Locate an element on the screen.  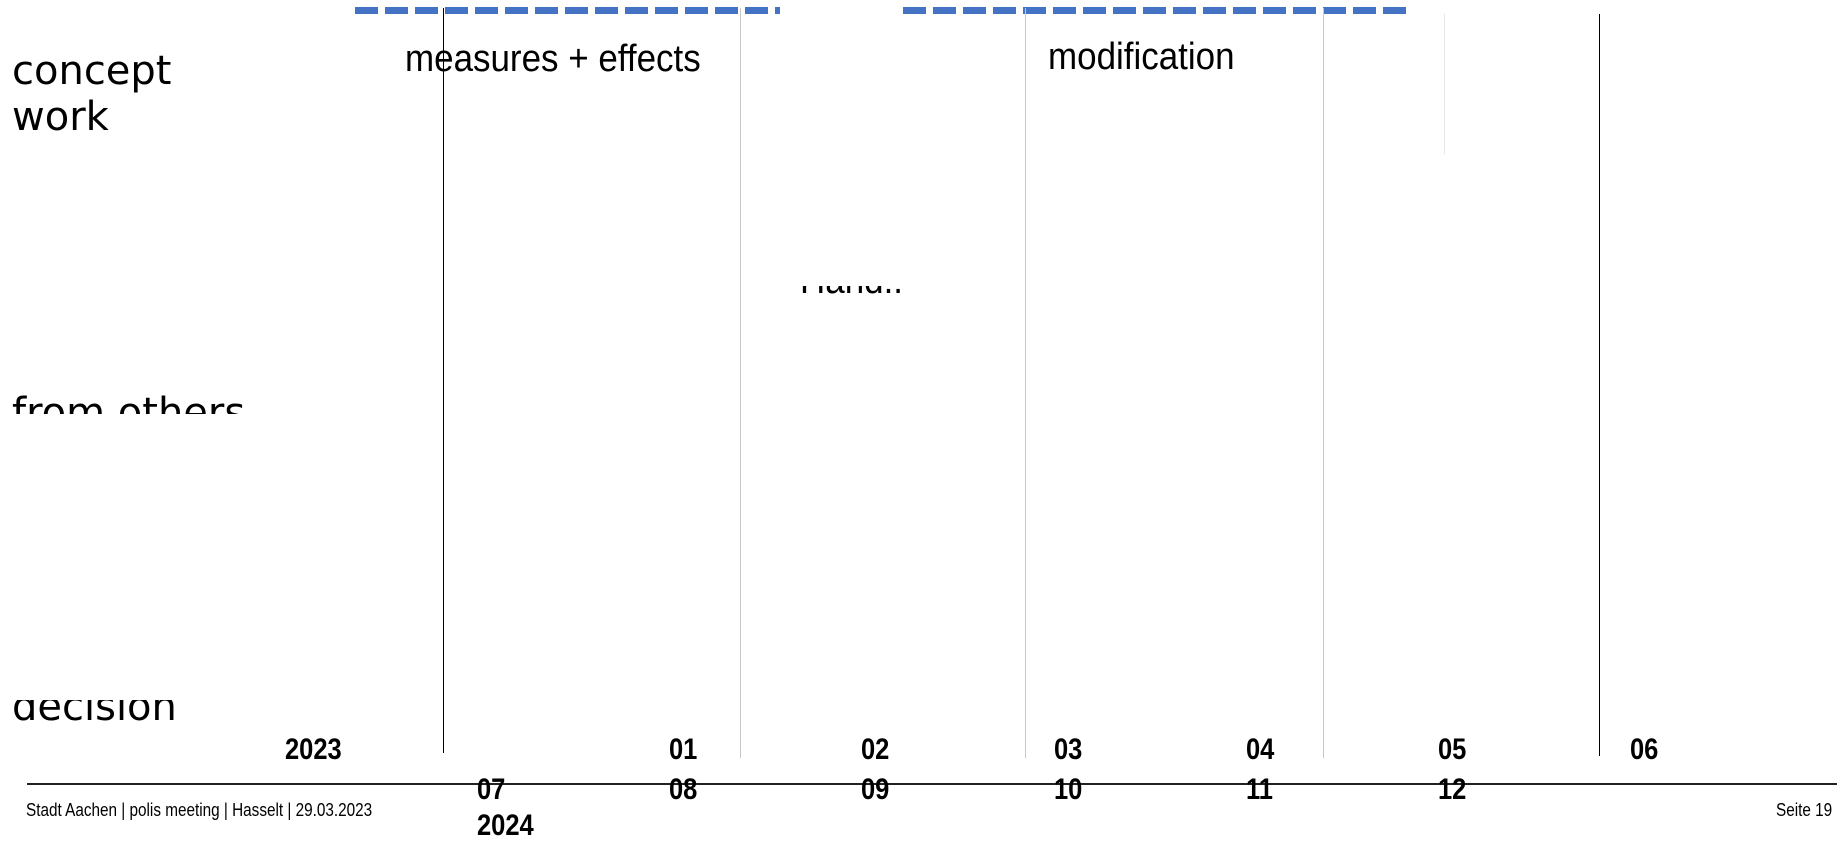
tick-label: 07 is located at coordinates (491, 789).